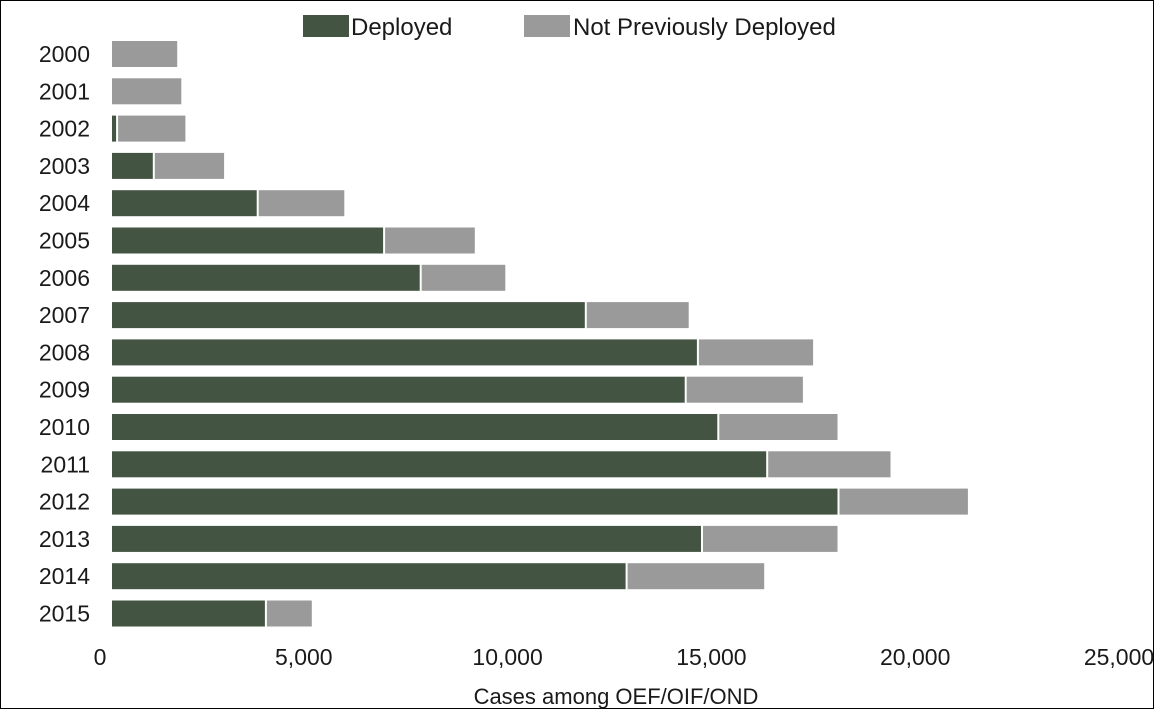 This screenshot has width=1154, height=710. Describe the element at coordinates (463, 277) in the screenshot. I see `bar-not-previously-deployed-2006` at that location.